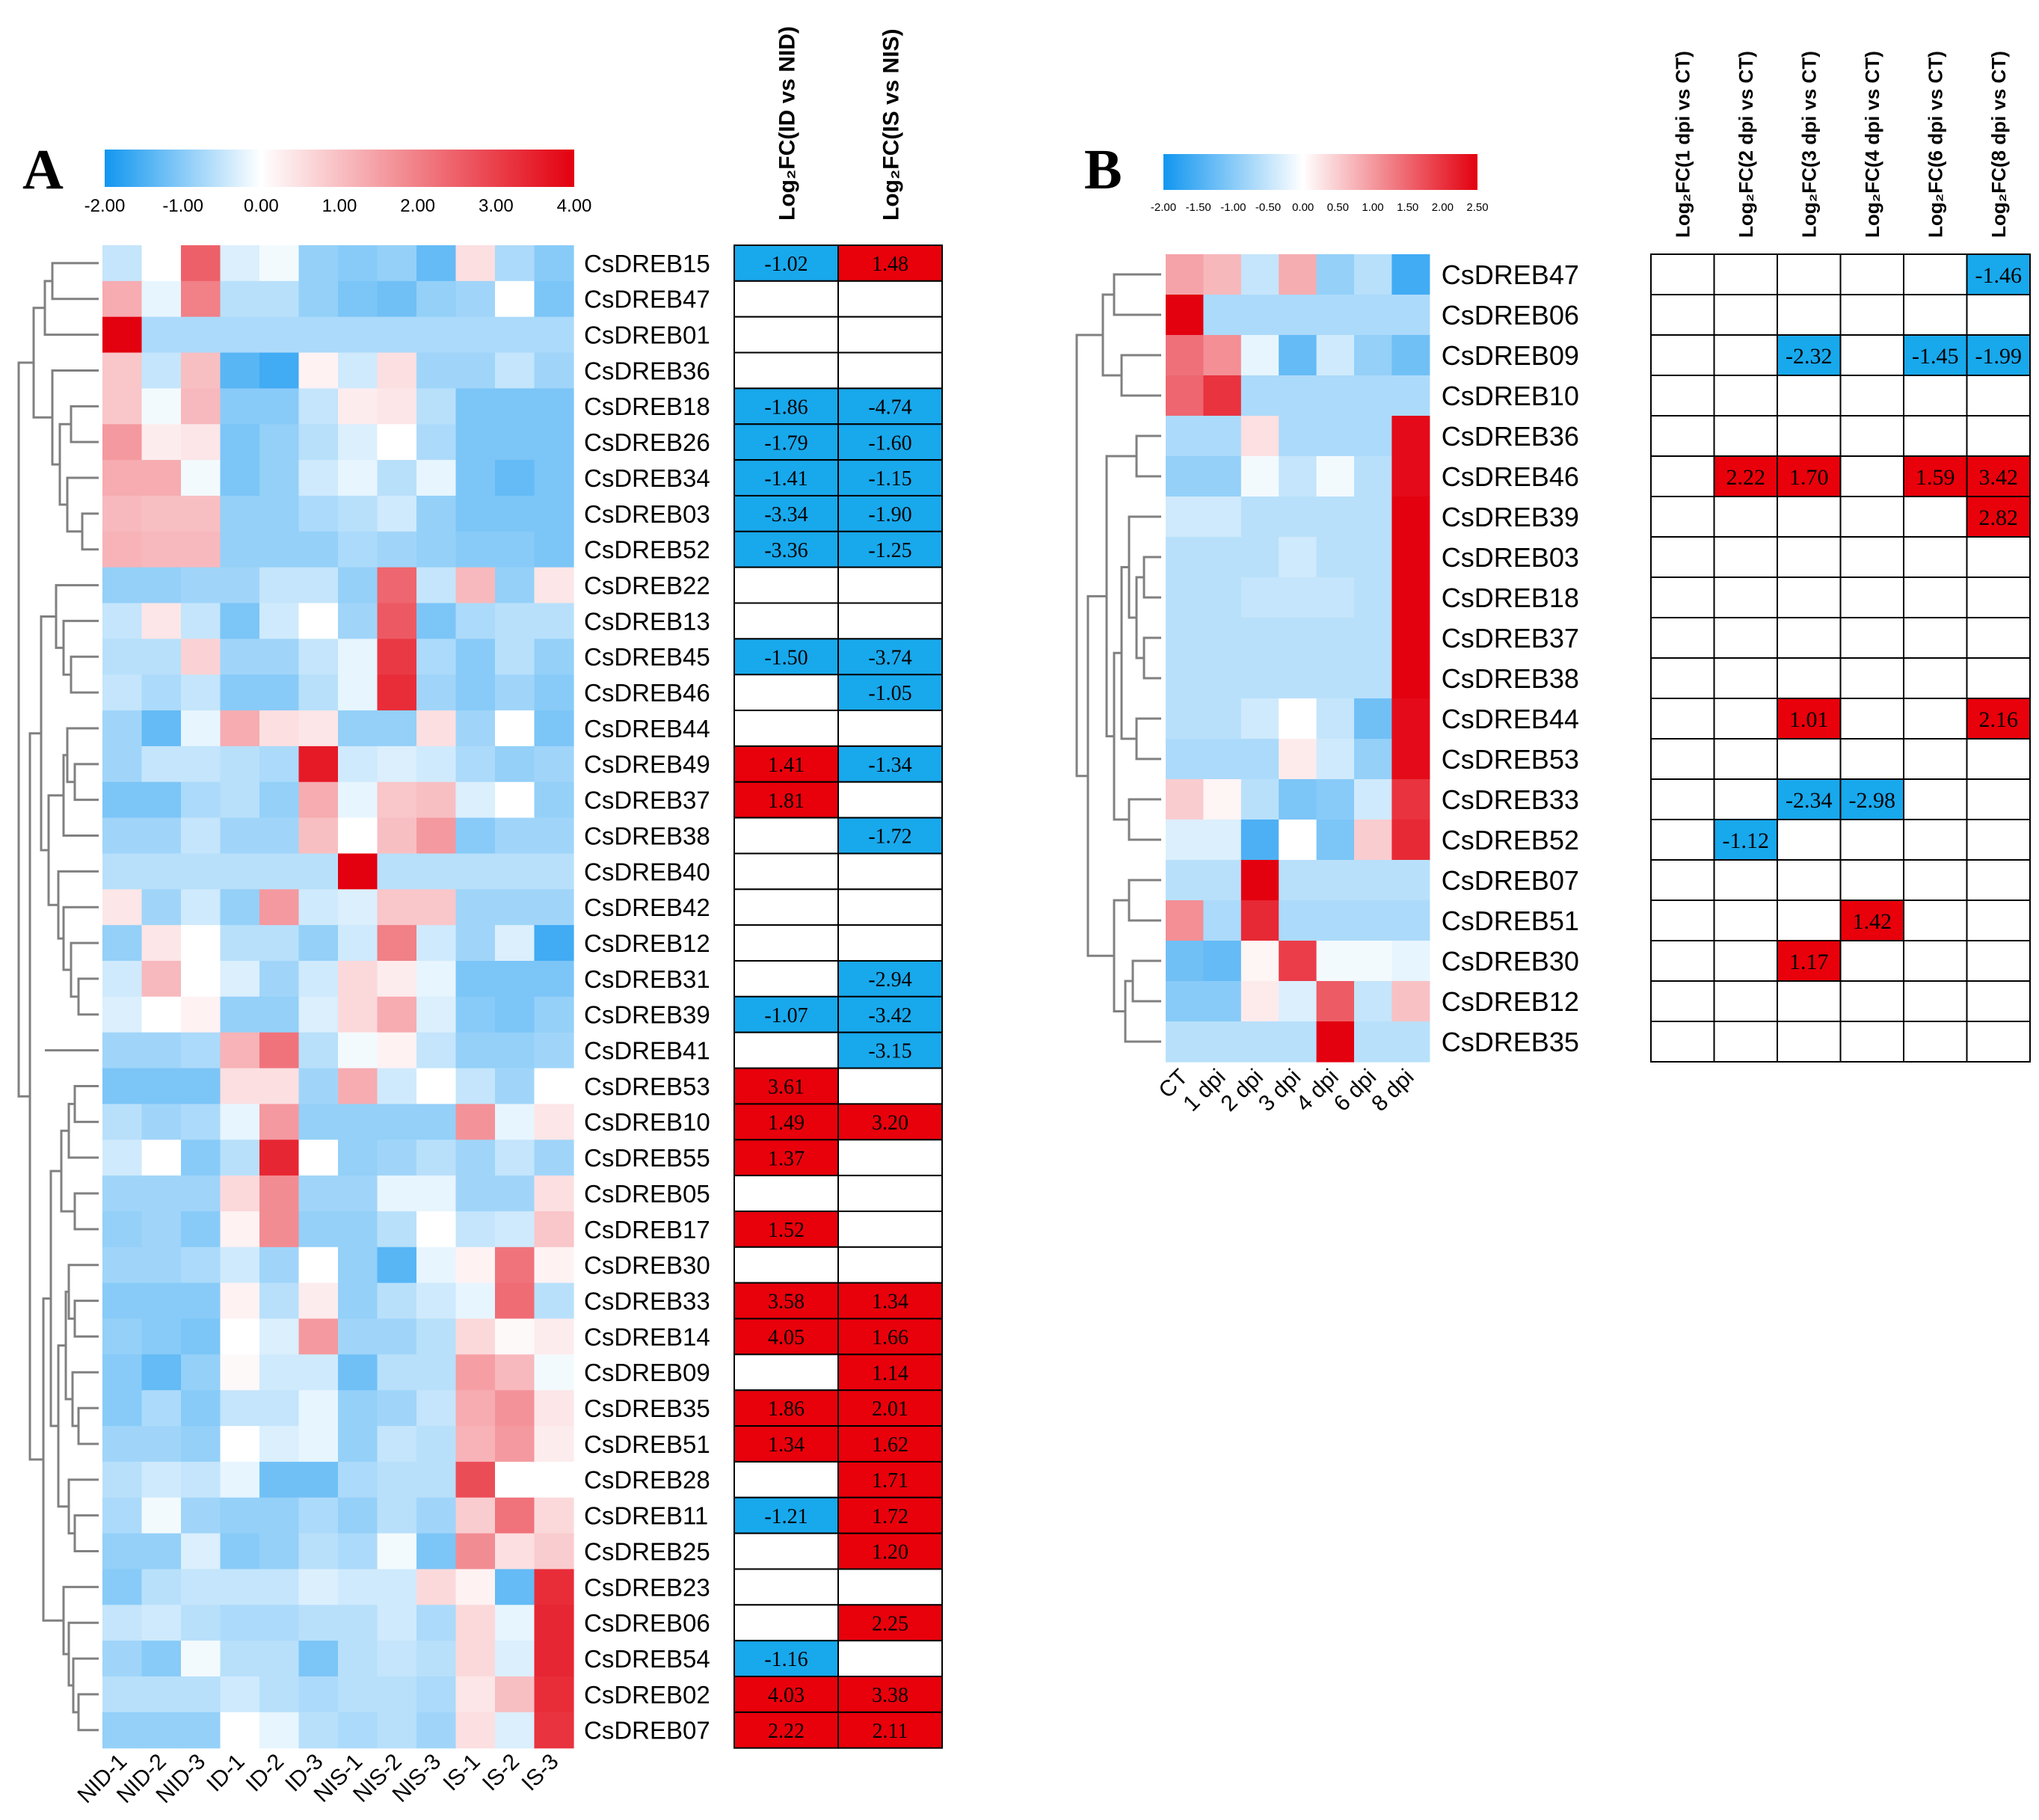 The height and width of the screenshot is (1820, 2039). Describe the element at coordinates (1204, 1090) in the screenshot. I see `column-label: 1 dpi` at that location.